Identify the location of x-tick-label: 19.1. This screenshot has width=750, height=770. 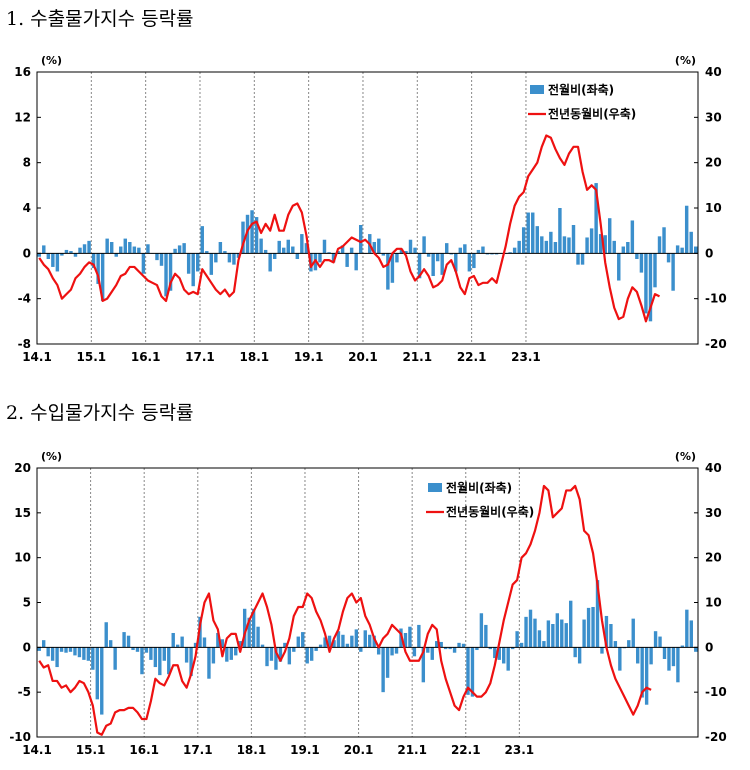
(309, 357).